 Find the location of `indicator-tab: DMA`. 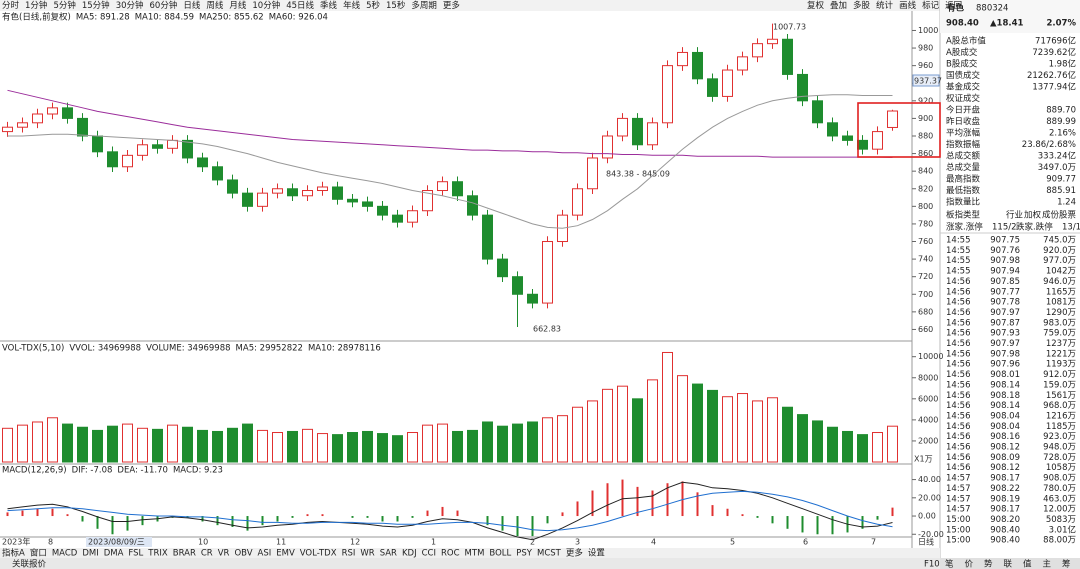

indicator-tab: DMA is located at coordinates (114, 554).